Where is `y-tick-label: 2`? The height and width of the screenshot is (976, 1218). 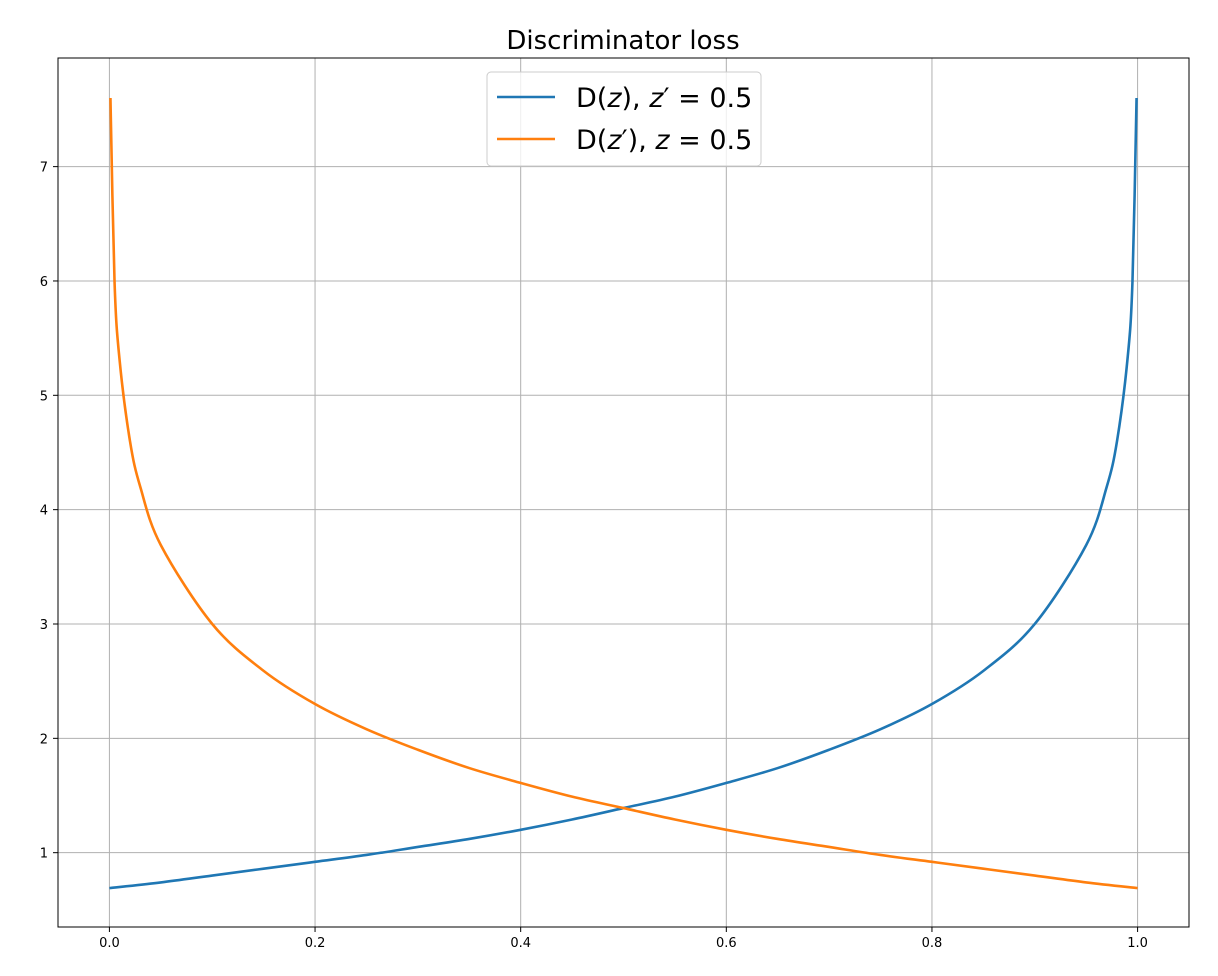 y-tick-label: 2 is located at coordinates (44, 739).